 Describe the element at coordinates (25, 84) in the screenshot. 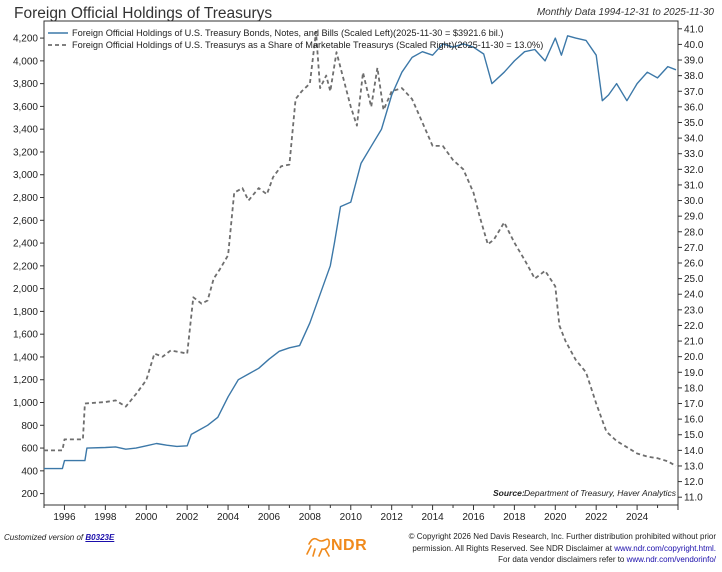

I see `left-tick-label: 3,800` at that location.